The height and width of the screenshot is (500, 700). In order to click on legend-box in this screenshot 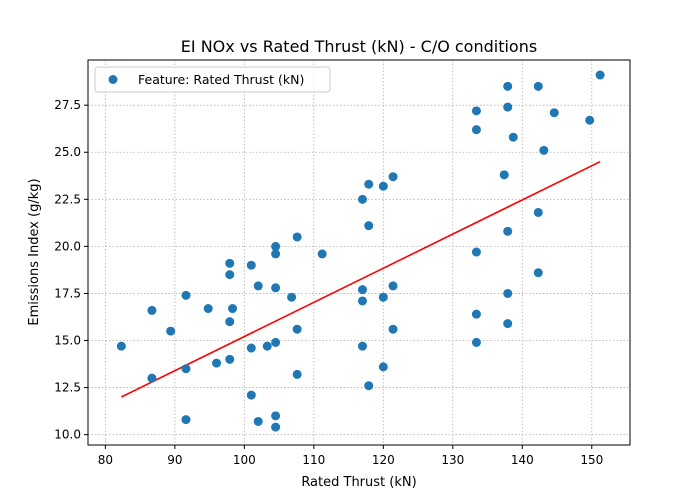, I will do `click(212, 79)`.